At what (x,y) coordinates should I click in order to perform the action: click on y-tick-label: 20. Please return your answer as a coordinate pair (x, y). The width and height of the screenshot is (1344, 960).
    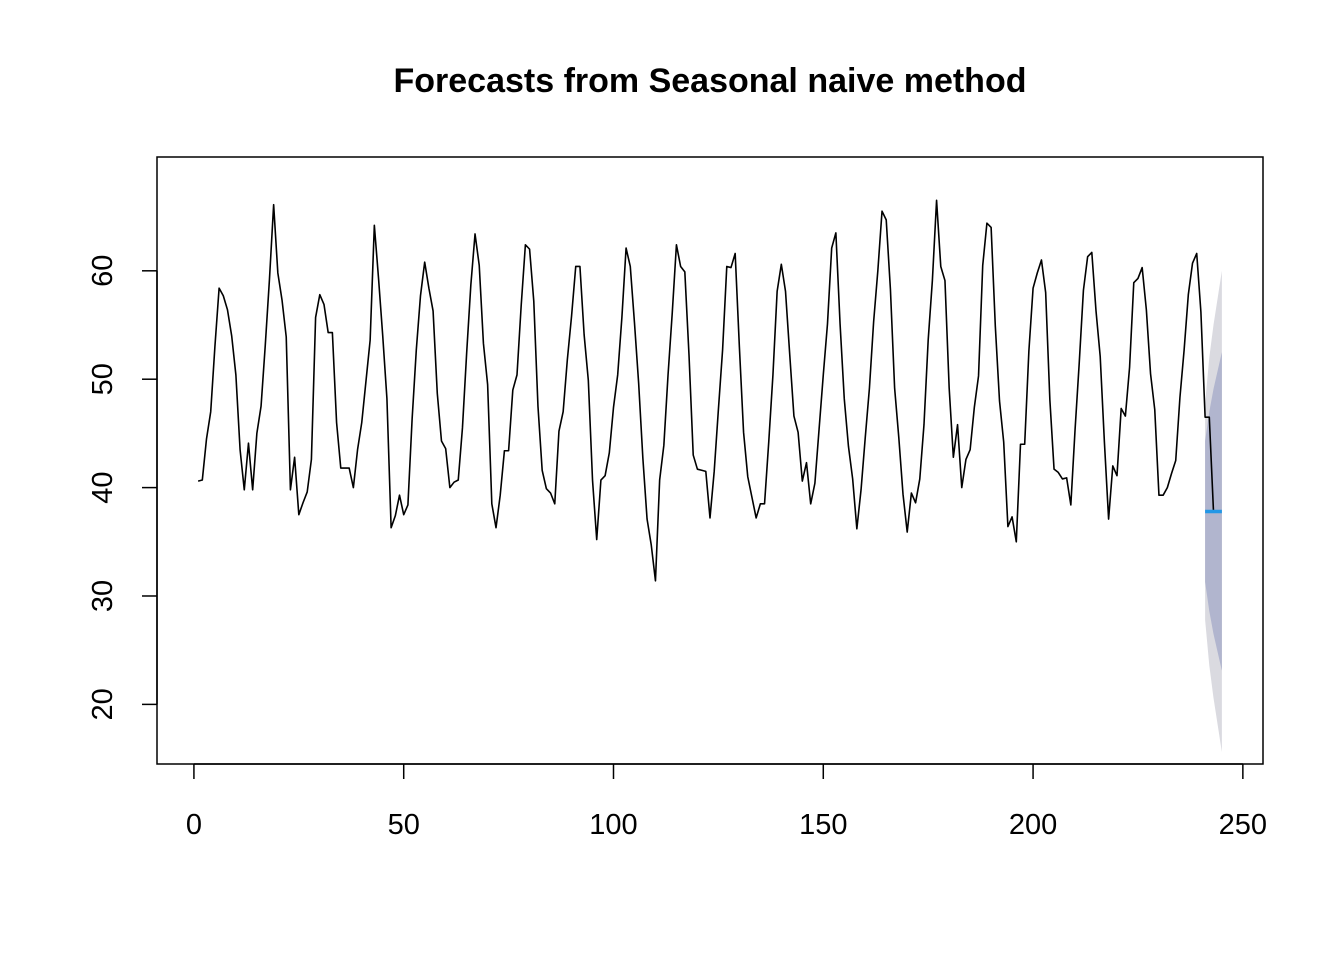
    Looking at the image, I should click on (103, 704).